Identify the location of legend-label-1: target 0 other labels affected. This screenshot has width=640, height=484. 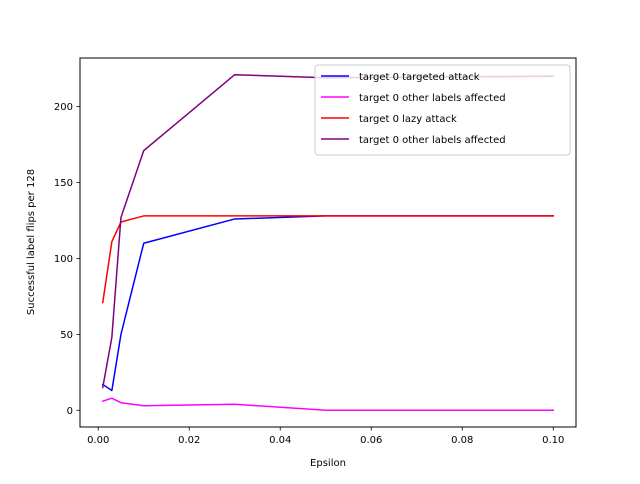
(432, 98).